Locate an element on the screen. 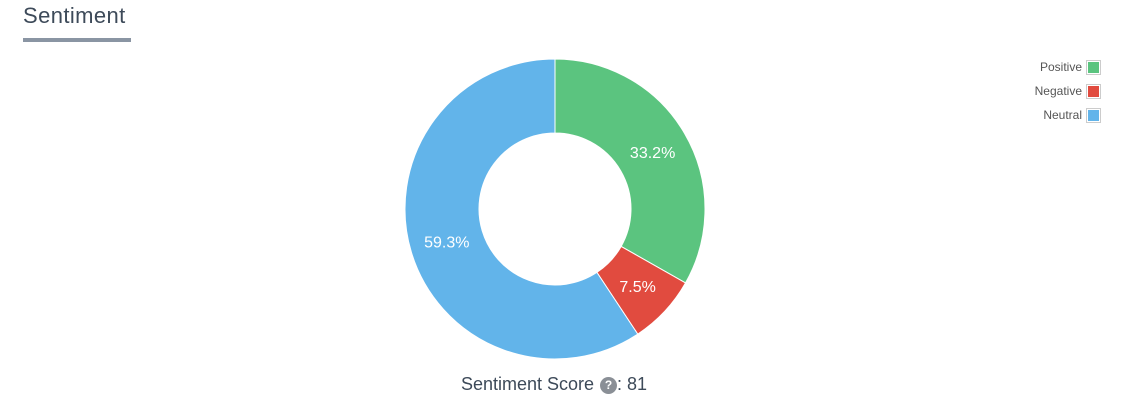  legend-item-negative: Negative is located at coordinates (1068, 91).